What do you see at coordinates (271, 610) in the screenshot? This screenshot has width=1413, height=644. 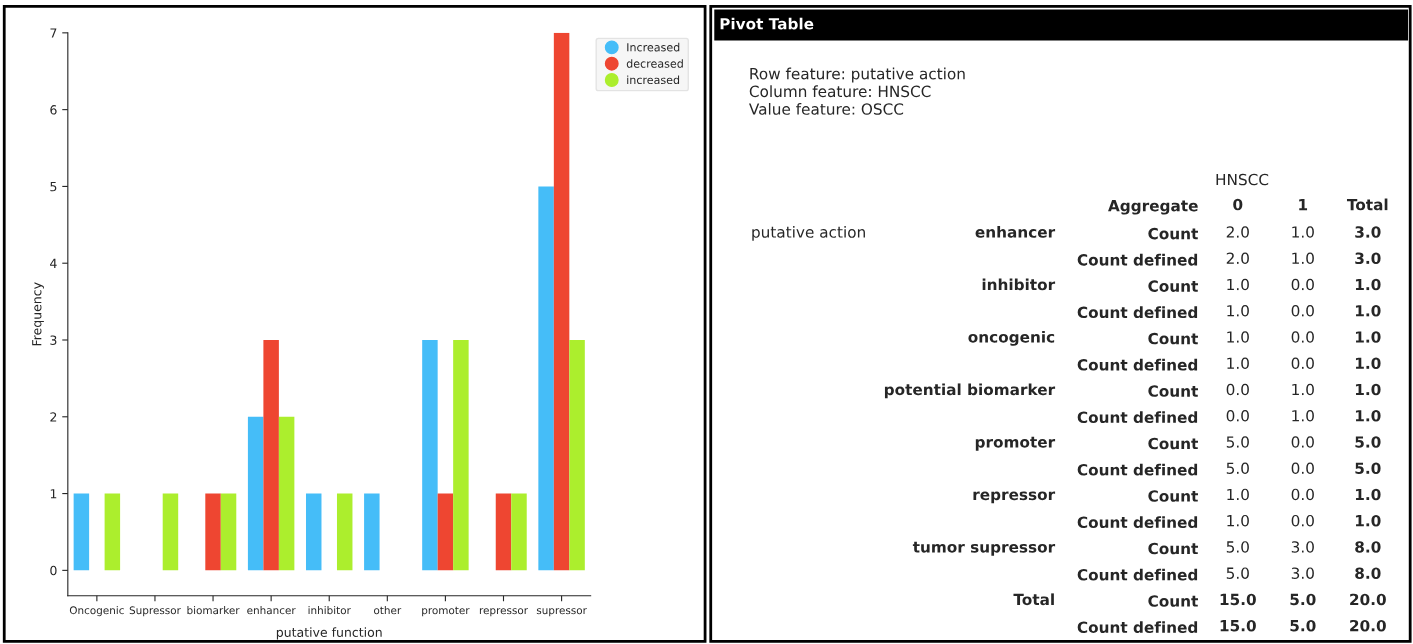 I see `x-tick-label: enhancer` at bounding box center [271, 610].